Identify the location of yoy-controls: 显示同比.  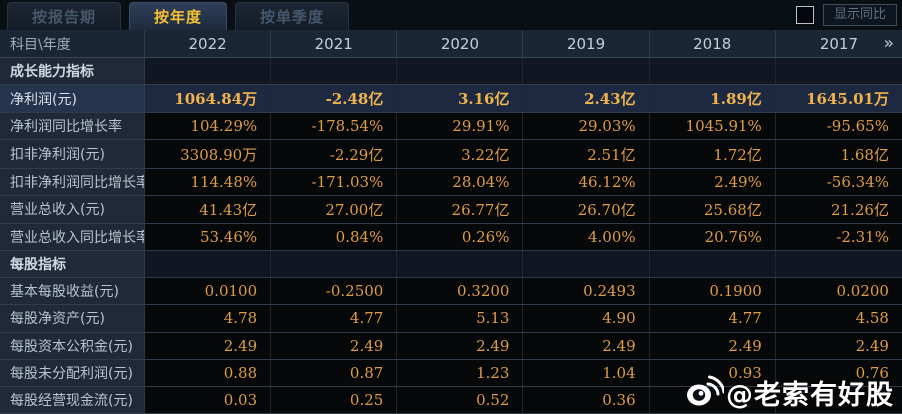
(846, 15).